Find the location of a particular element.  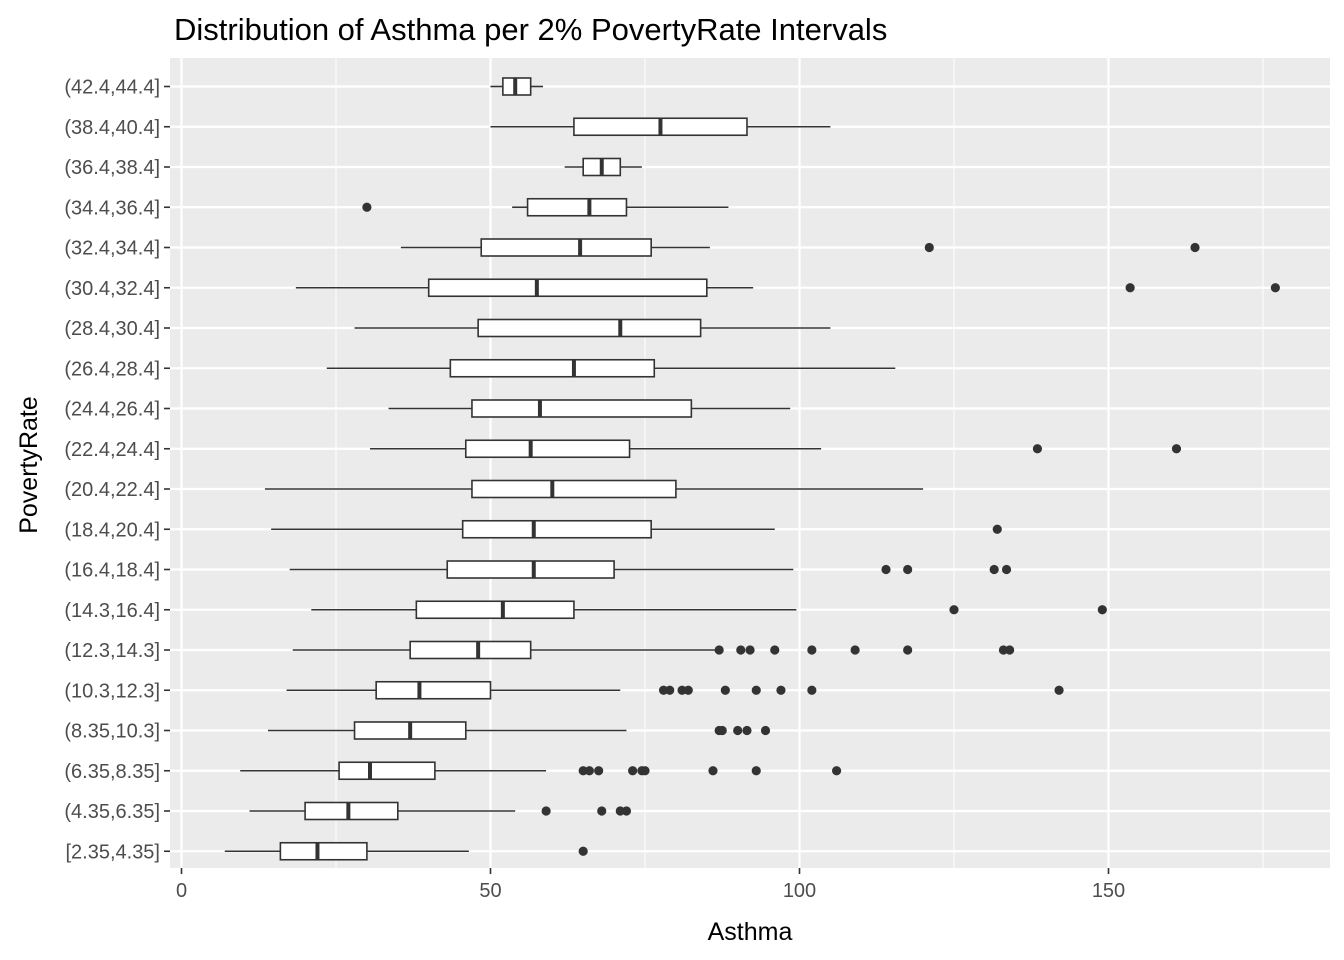

y-tick-label: (20.4,22.4] is located at coordinates (112, 490).